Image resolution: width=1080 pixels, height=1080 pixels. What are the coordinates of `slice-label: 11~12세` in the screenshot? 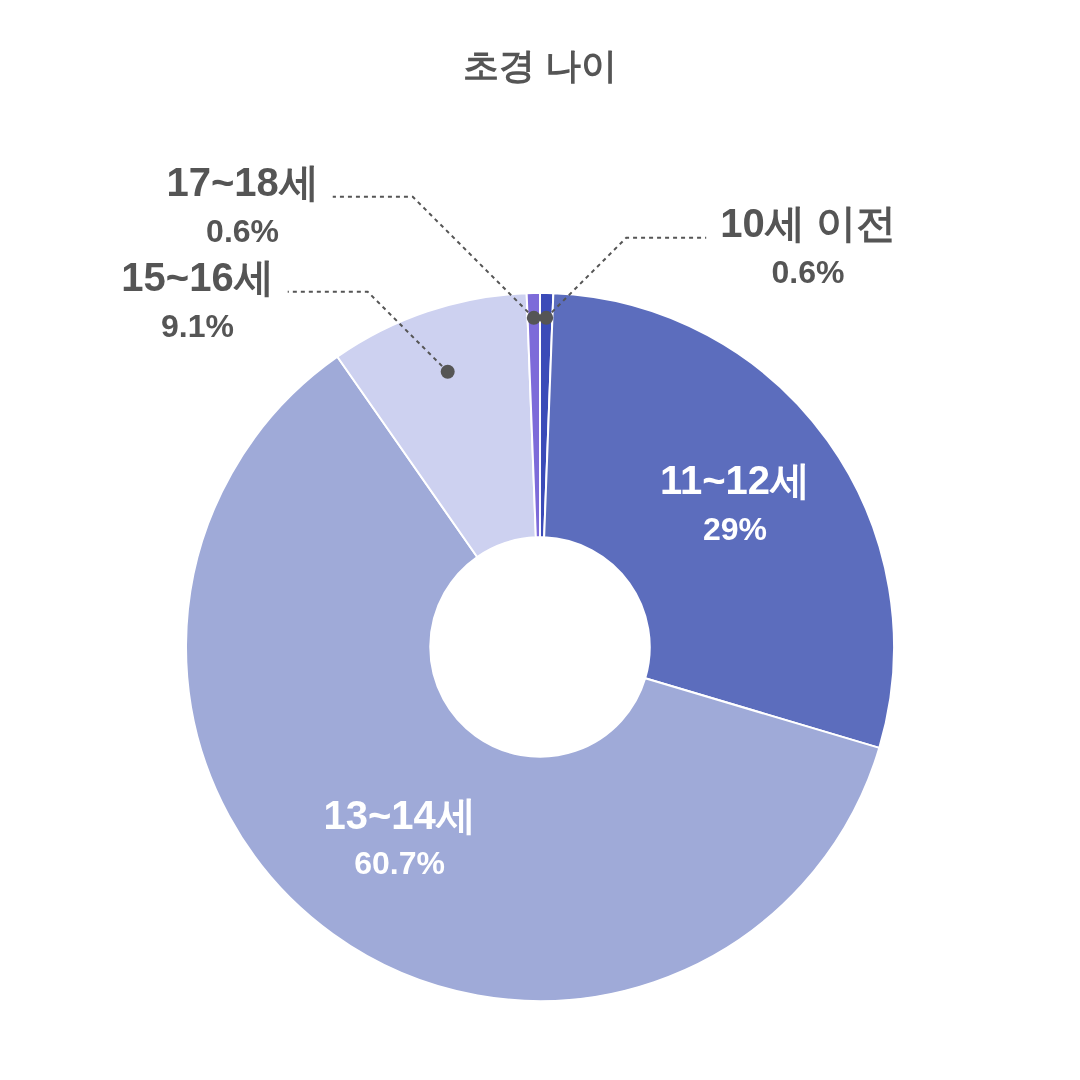 It's located at (735, 480).